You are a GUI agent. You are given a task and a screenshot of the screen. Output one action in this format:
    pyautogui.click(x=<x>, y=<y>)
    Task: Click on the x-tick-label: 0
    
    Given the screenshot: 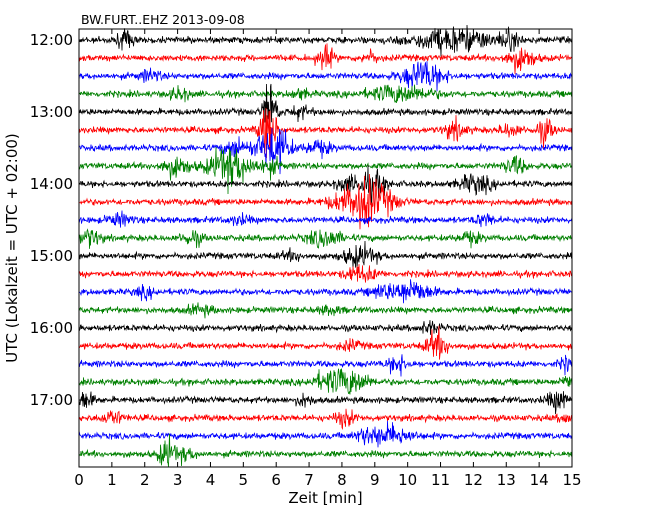 What is the action you would take?
    pyautogui.click(x=79, y=480)
    